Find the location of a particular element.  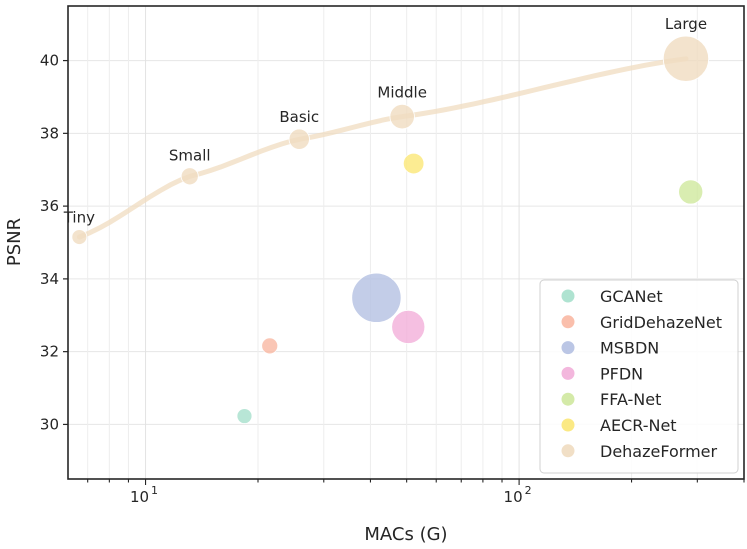

dehazeformer-label: Large is located at coordinates (686, 24).